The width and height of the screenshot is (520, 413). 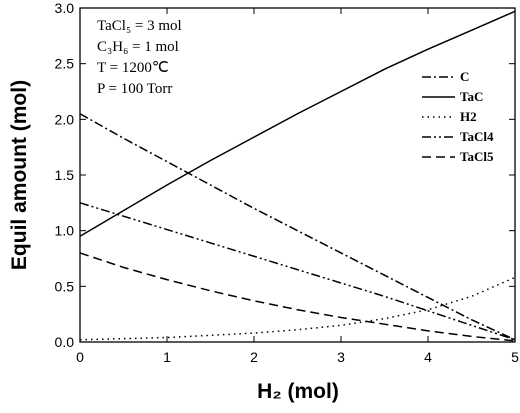 I want to click on x-tick-label: 4, so click(x=428, y=357).